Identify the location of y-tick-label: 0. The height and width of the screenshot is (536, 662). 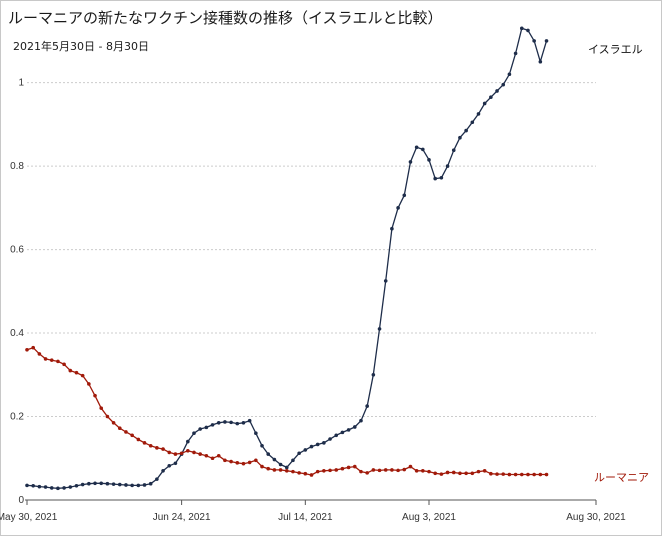
(21, 500).